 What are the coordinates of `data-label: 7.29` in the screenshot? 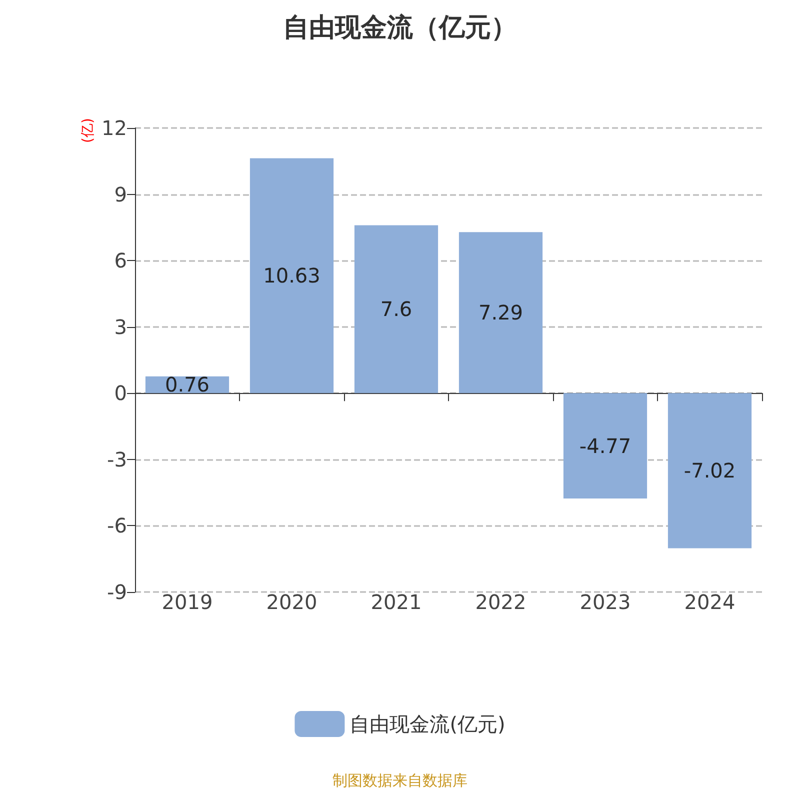 It's located at (501, 312).